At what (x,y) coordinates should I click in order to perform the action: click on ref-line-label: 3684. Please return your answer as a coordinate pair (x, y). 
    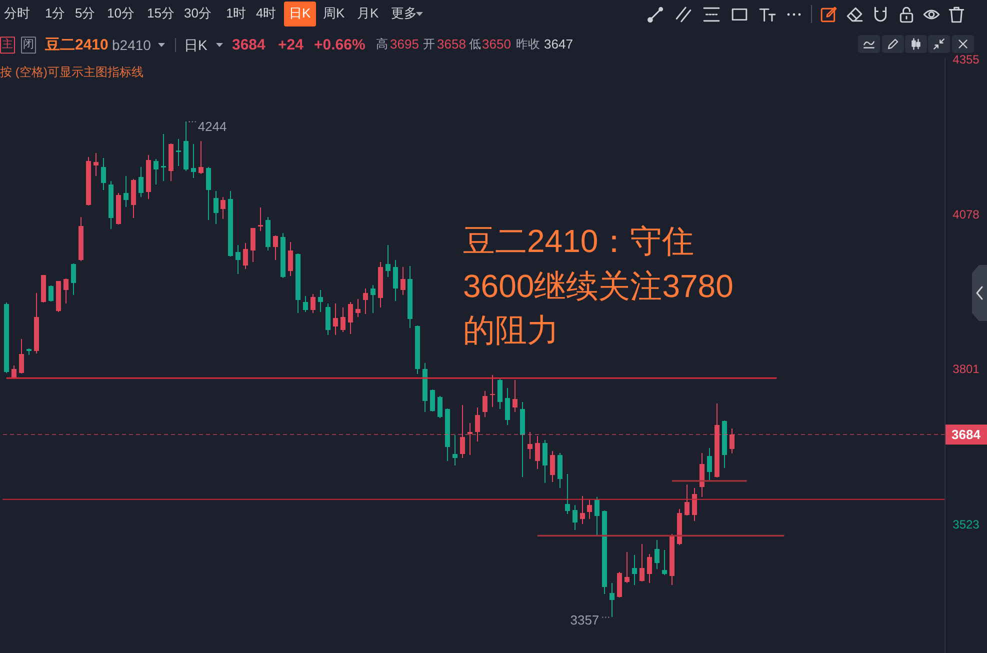
    Looking at the image, I should click on (967, 434).